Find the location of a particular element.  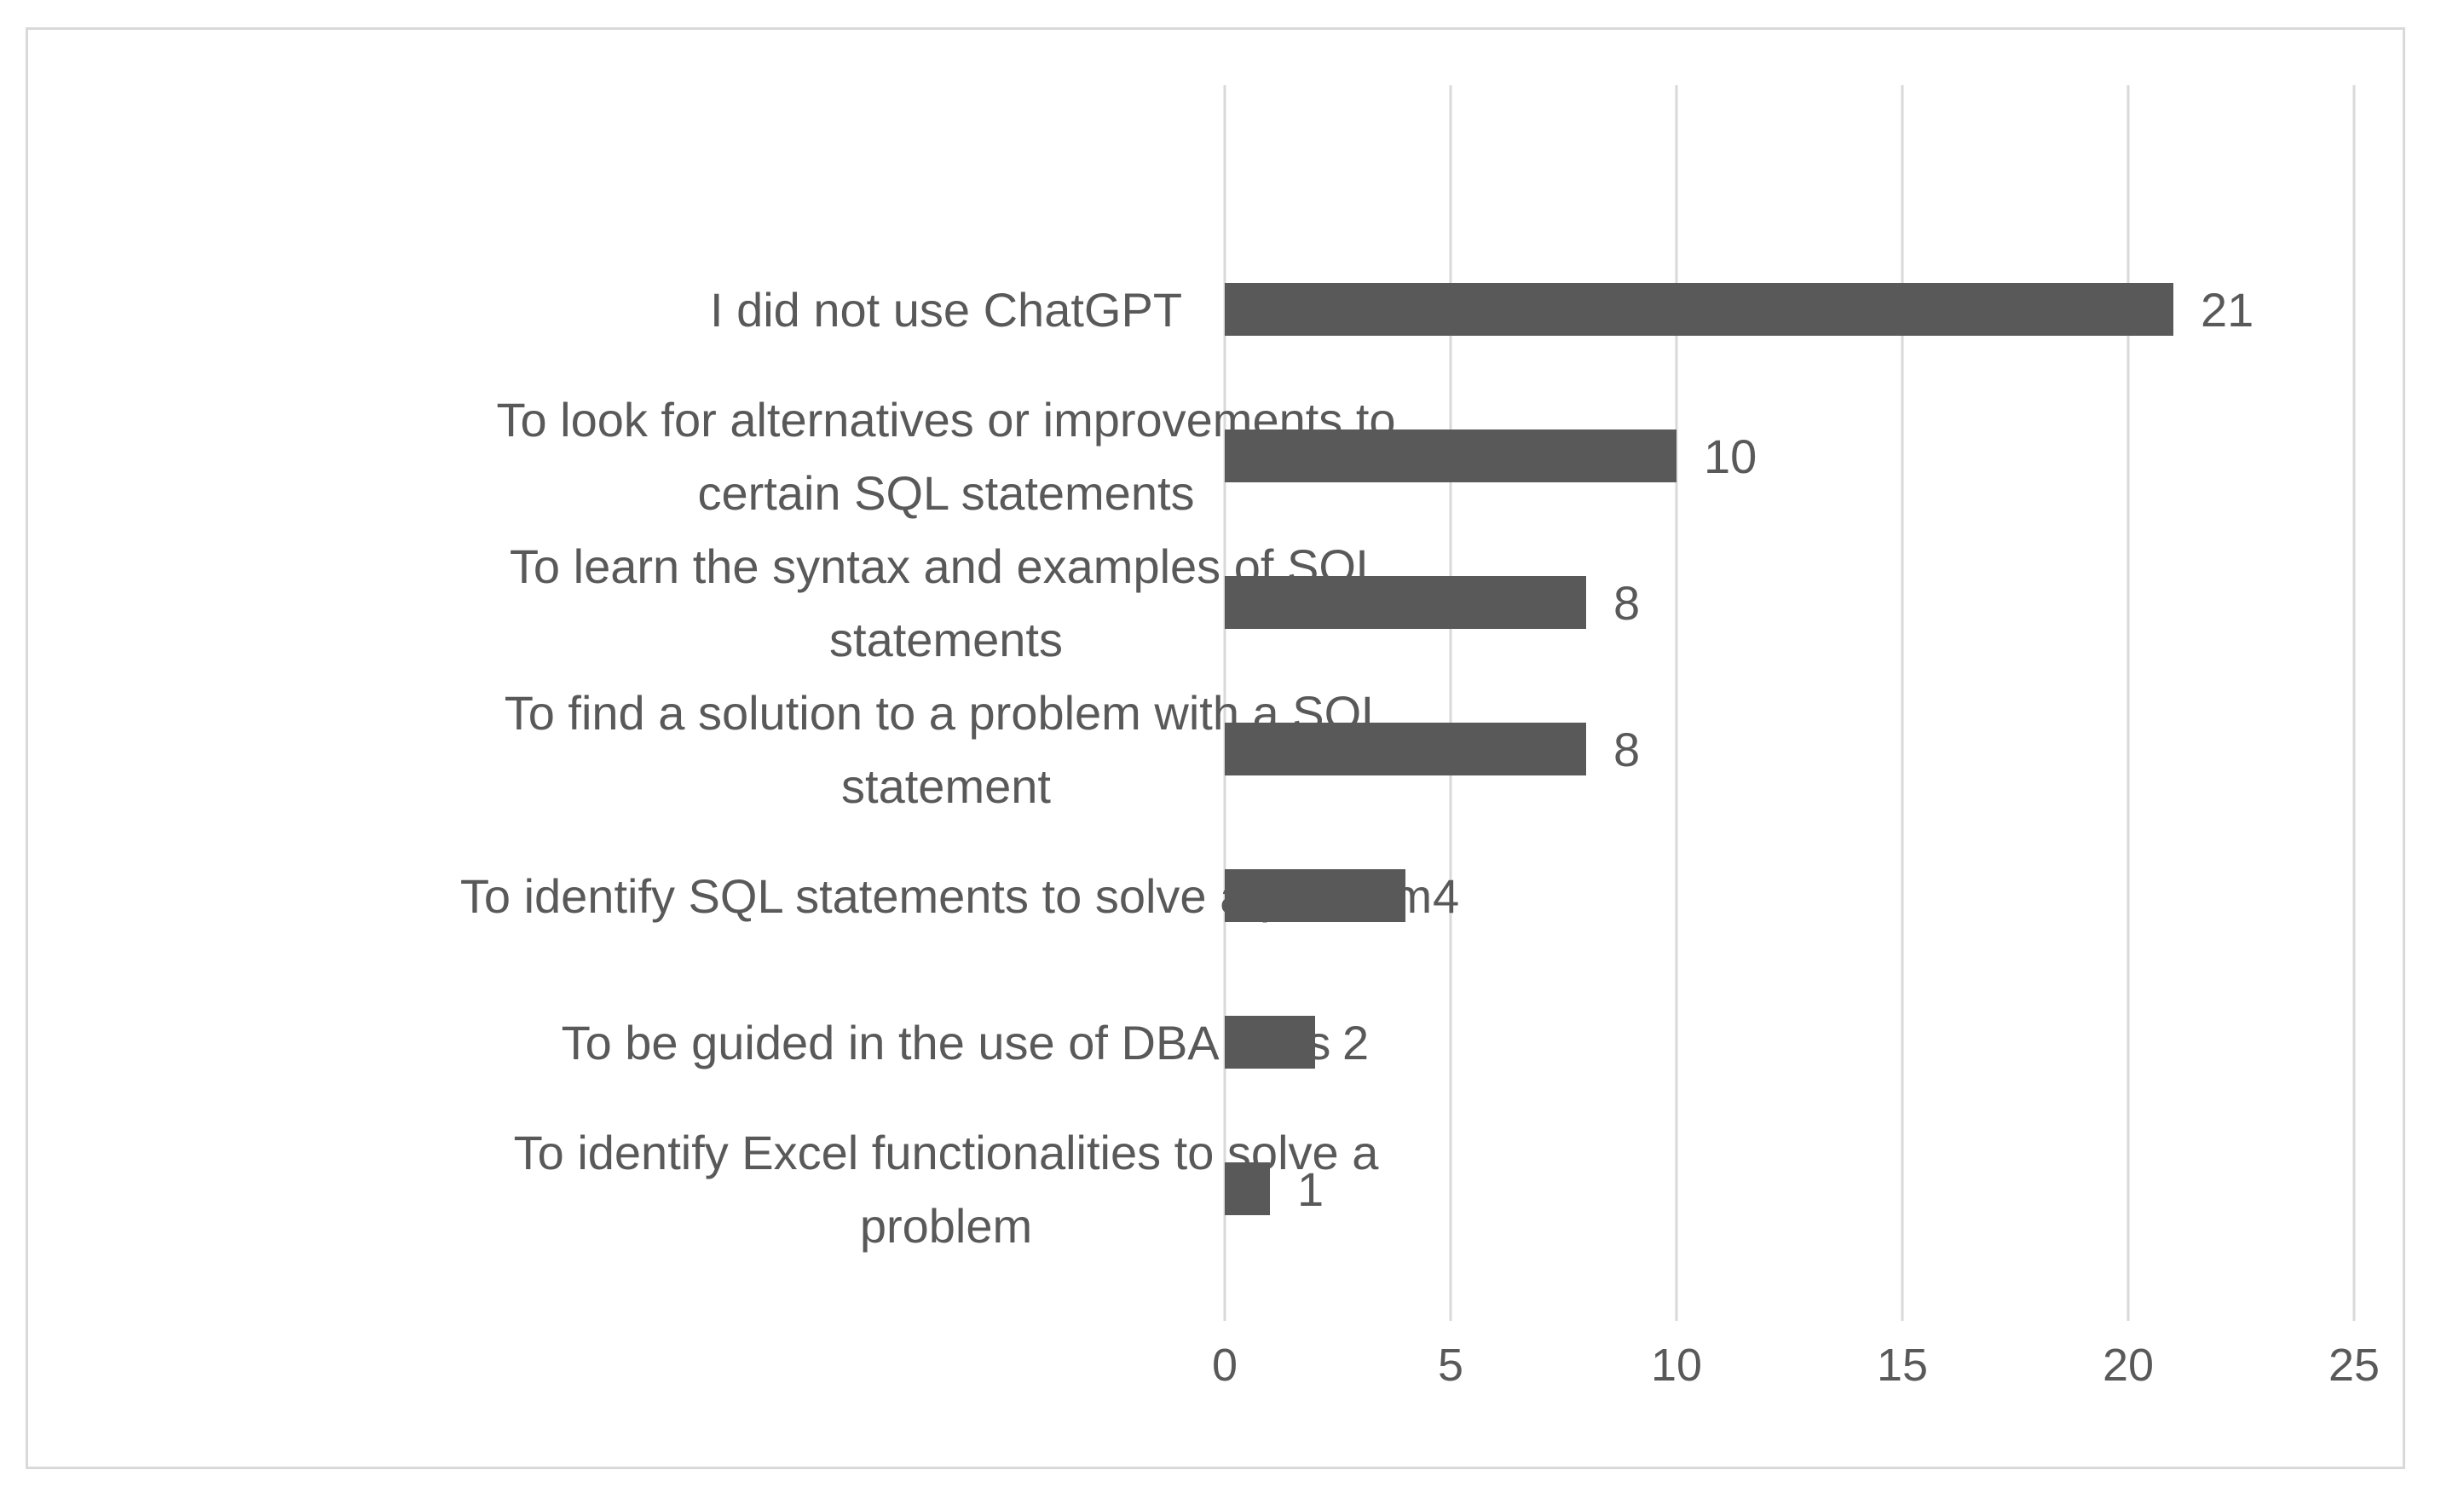

x-tick-label-15: 15 is located at coordinates (1903, 1365).